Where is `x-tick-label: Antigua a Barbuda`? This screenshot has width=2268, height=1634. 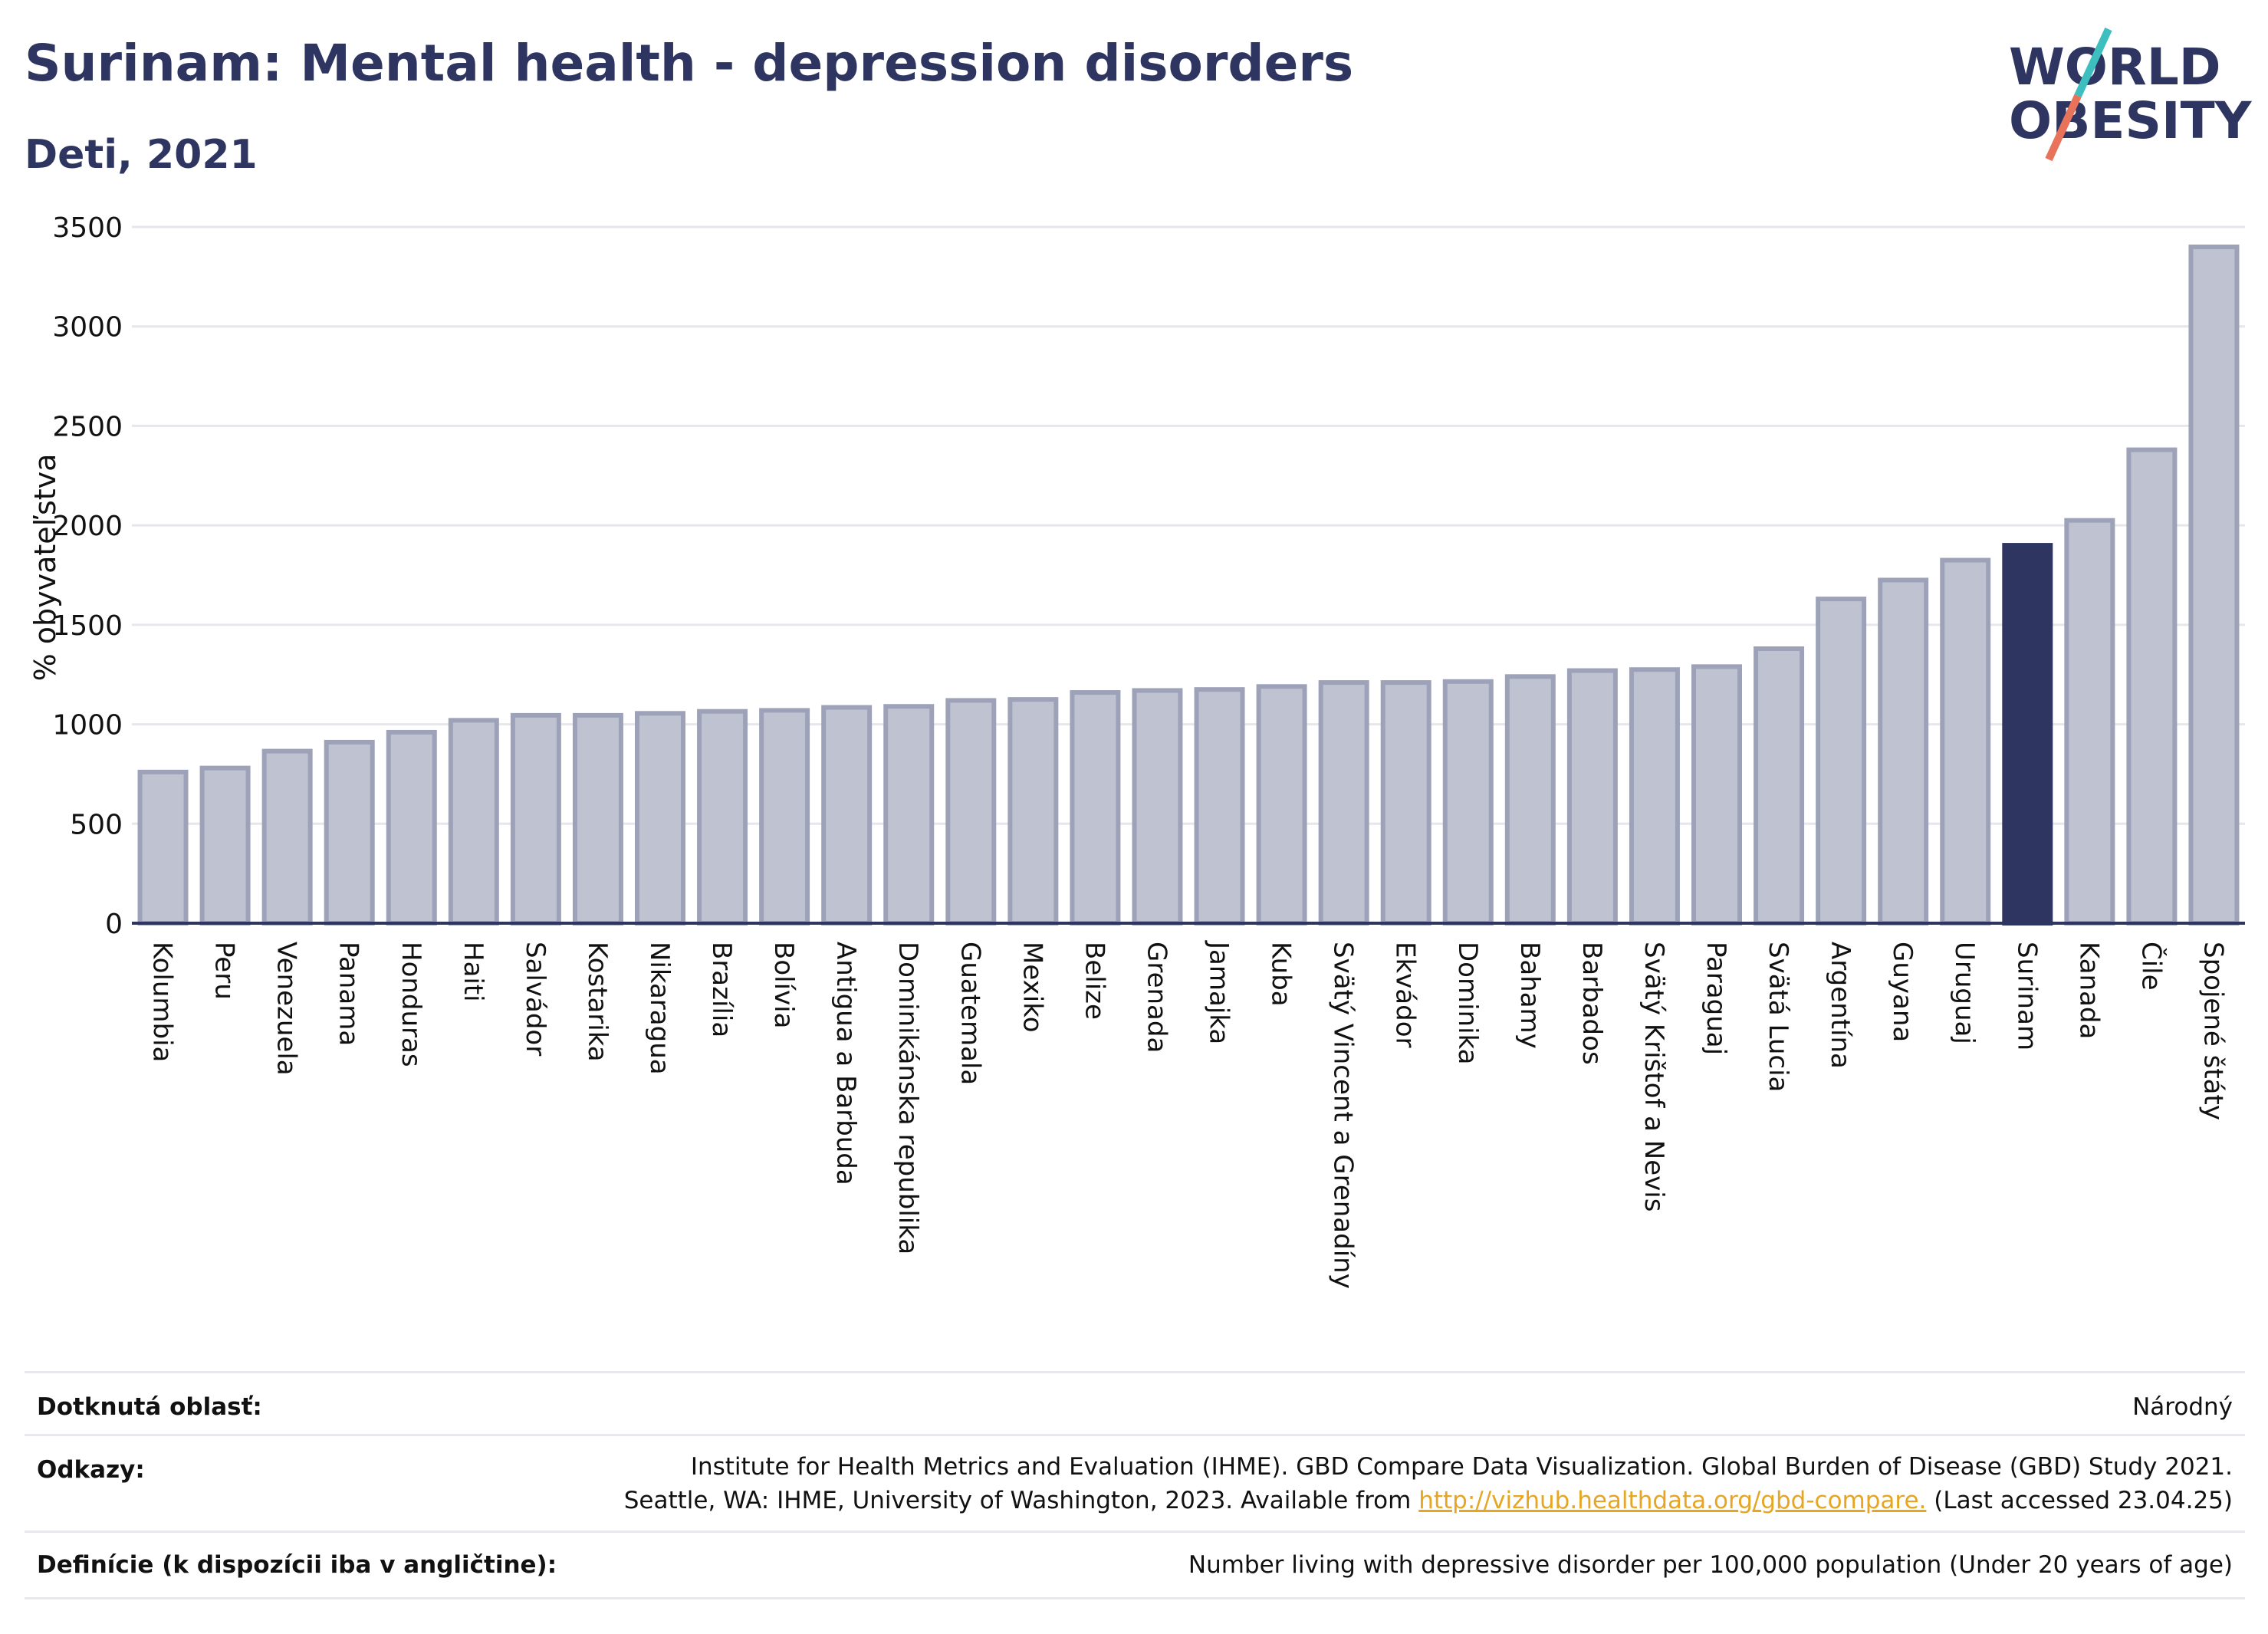 x-tick-label: Antigua a Barbuda is located at coordinates (845, 1063).